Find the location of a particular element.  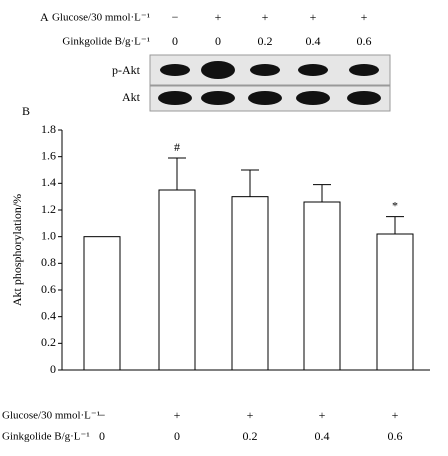

y-tick-label: 0.8 is located at coordinates (48, 262).